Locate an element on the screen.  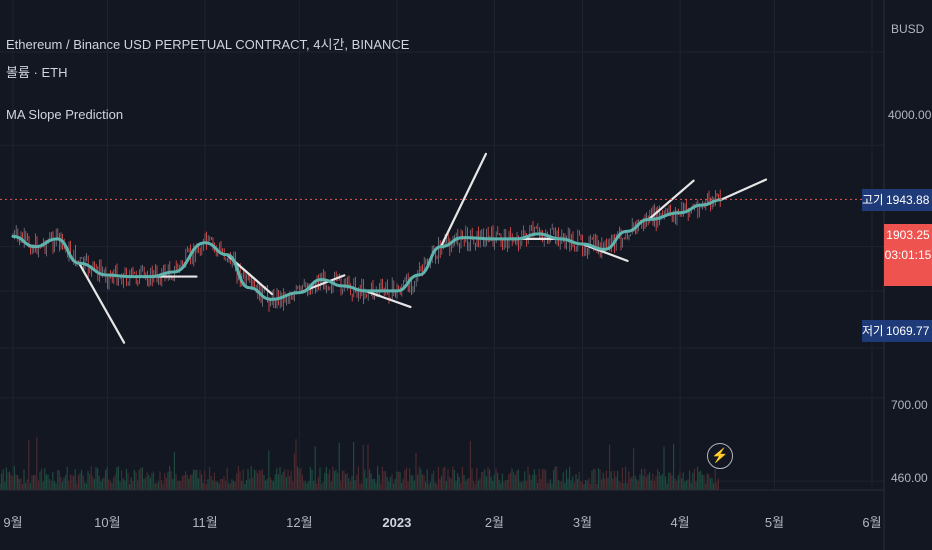
volume-bars is located at coordinates (360, 463).